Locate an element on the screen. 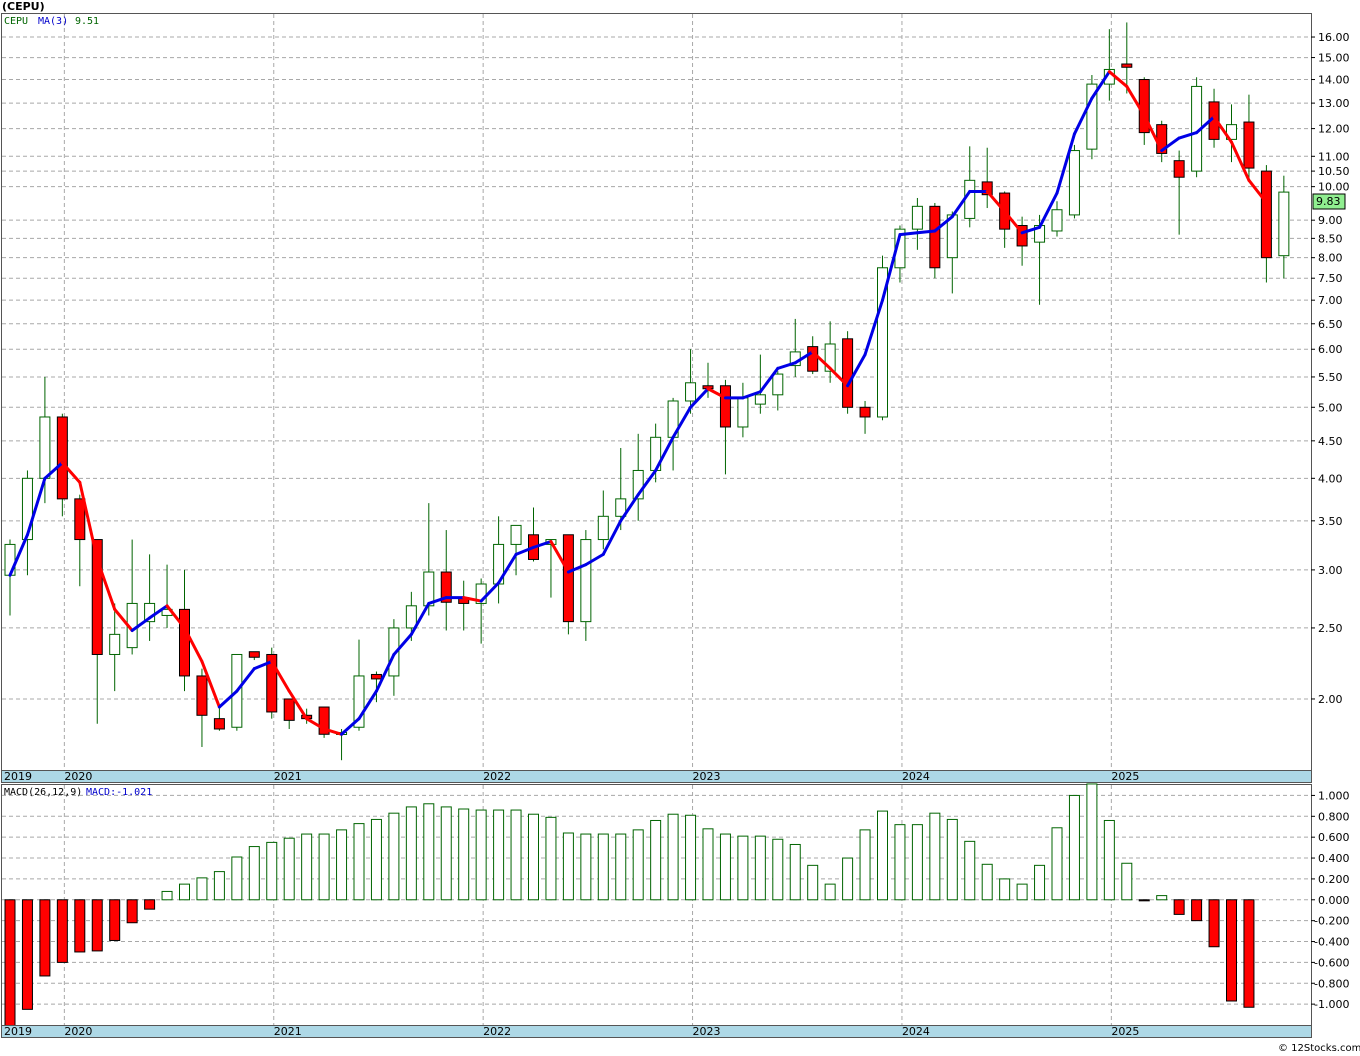 The width and height of the screenshot is (1360, 1056). watermark: © 12Stocks.com is located at coordinates (1319, 1048).